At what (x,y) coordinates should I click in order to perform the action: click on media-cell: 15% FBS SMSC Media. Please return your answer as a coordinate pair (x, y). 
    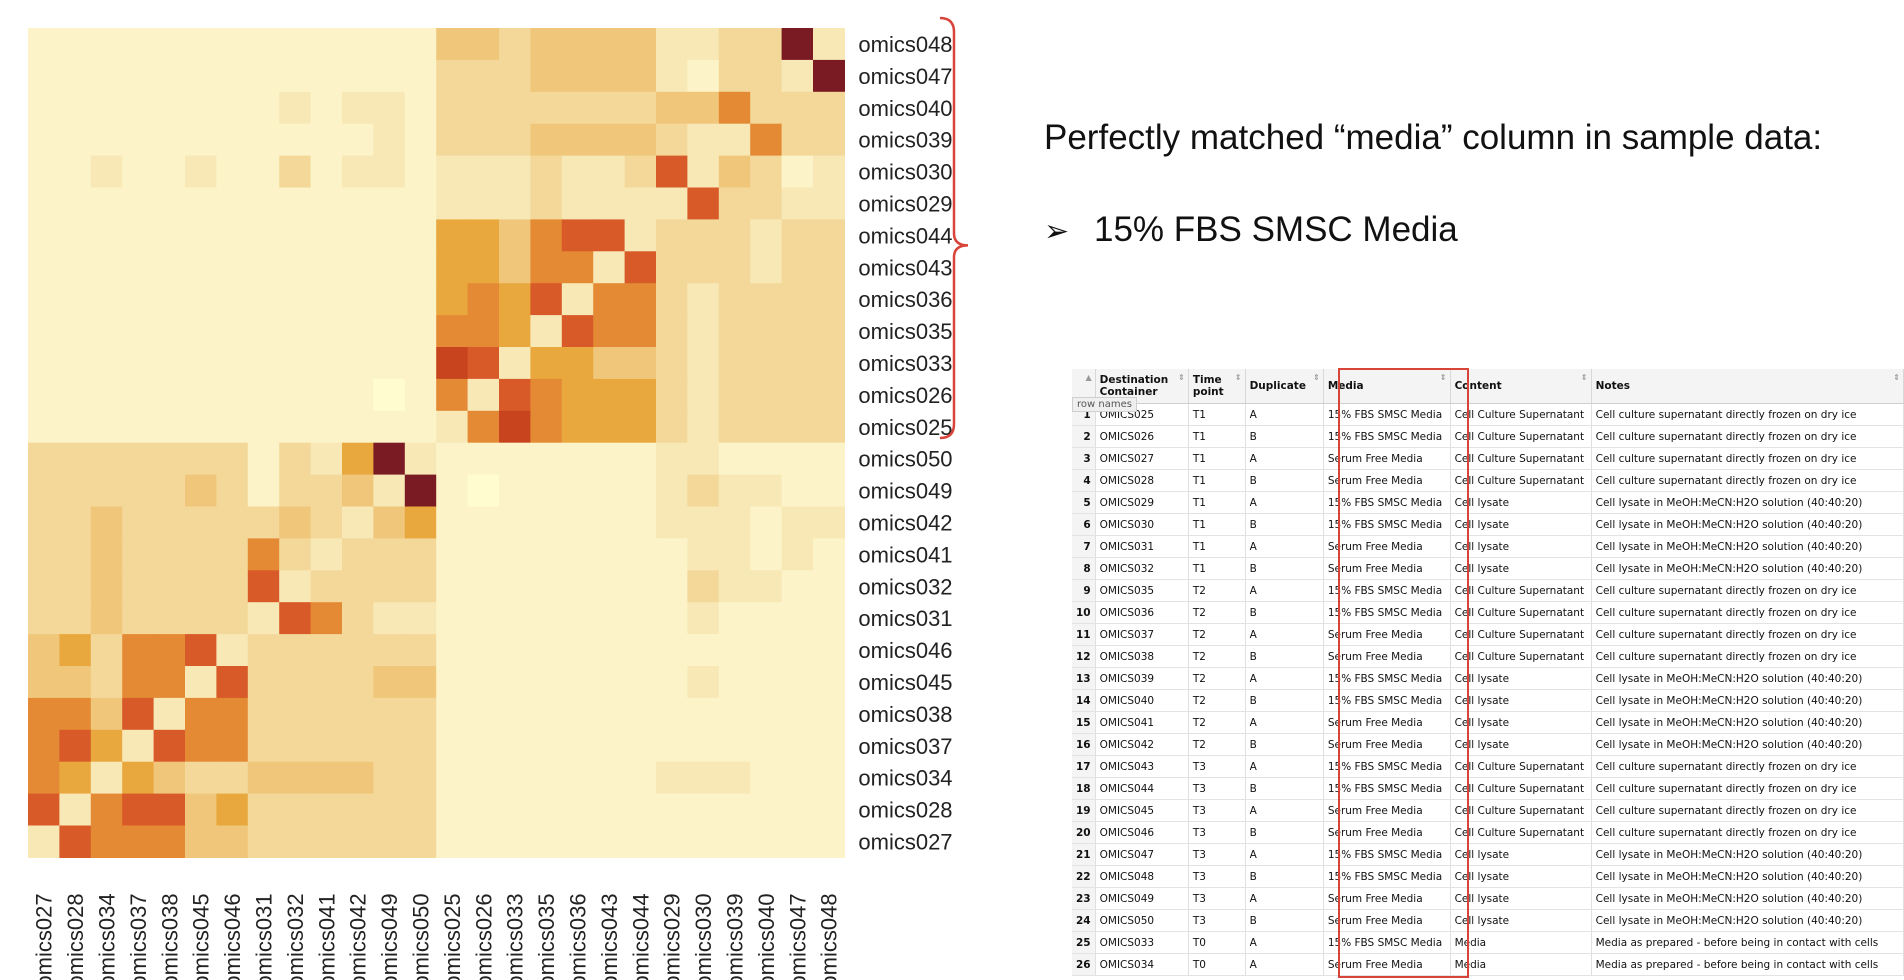
    Looking at the image, I should click on (1387, 414).